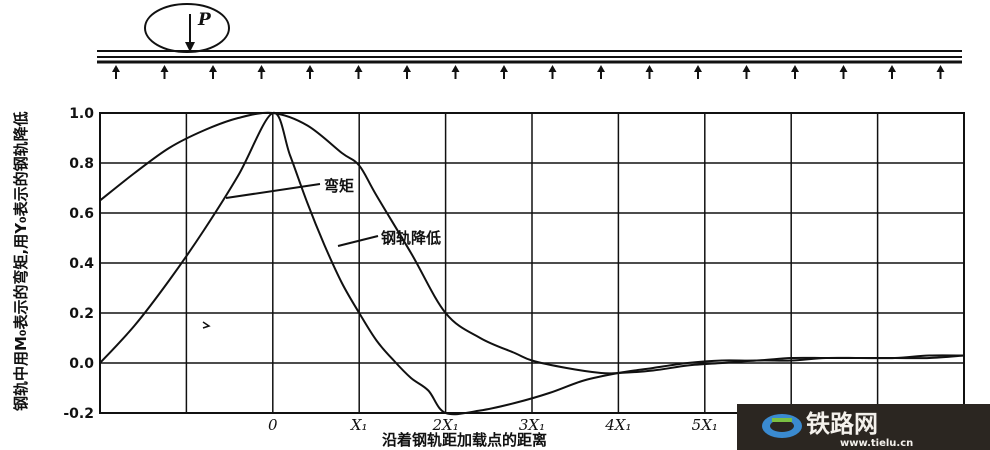 The width and height of the screenshot is (990, 450). I want to click on watermark-title: 铁路网, so click(842, 424).